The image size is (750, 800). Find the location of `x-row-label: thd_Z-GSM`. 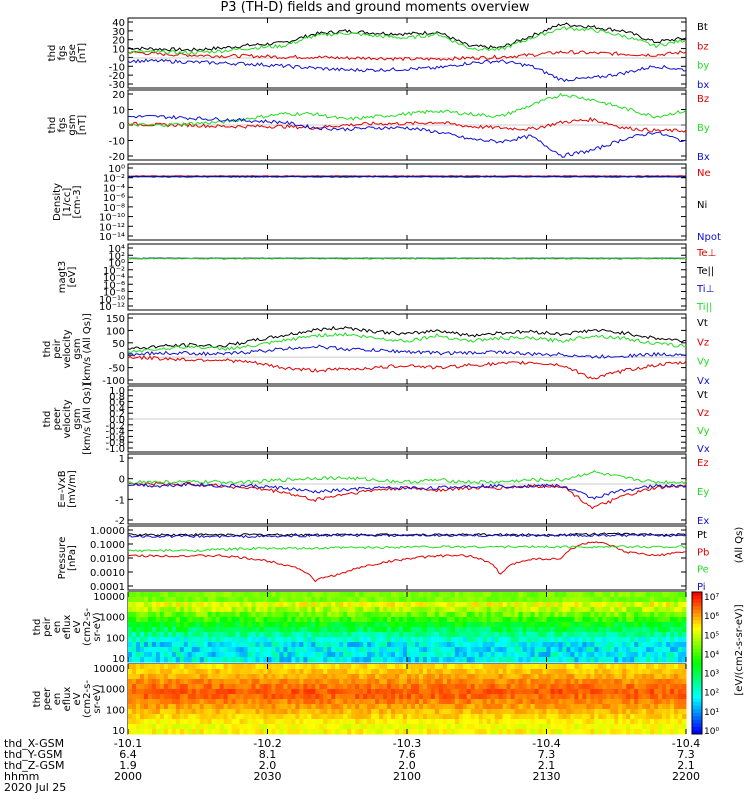

x-row-label: thd_Z-GSM is located at coordinates (34, 765).